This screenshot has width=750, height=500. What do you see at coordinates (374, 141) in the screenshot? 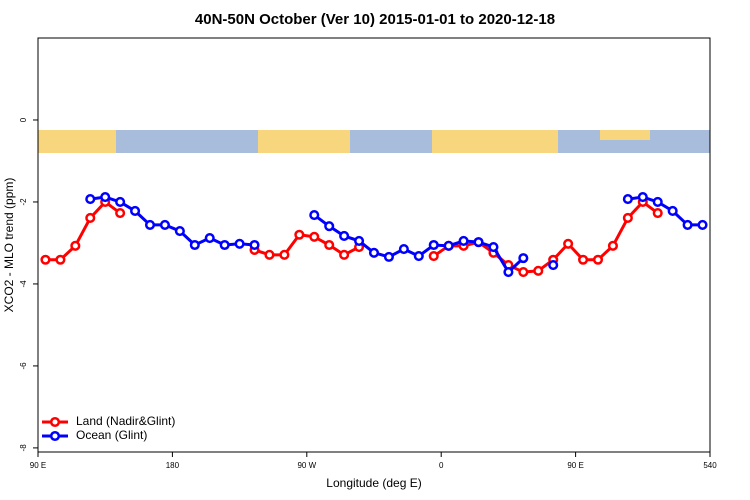
I see `map-strip` at bounding box center [374, 141].